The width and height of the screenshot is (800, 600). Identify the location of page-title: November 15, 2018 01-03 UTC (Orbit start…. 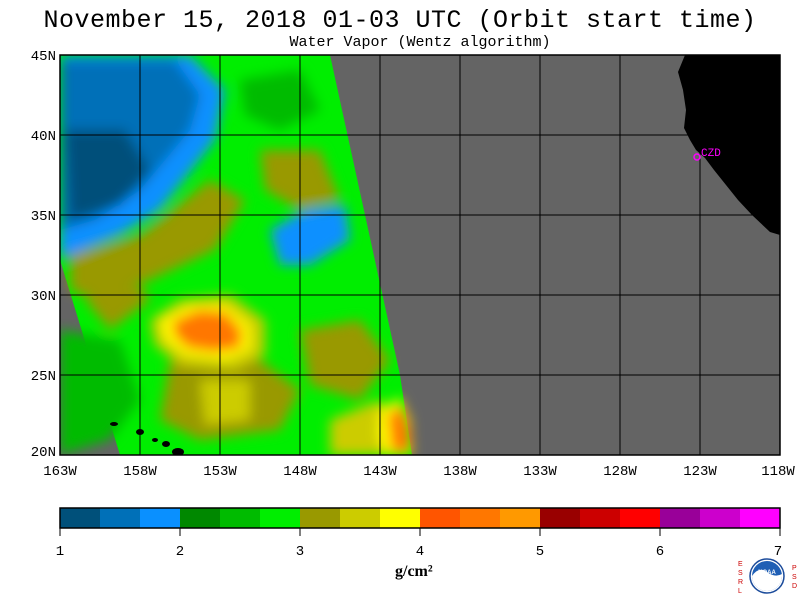
(400, 20).